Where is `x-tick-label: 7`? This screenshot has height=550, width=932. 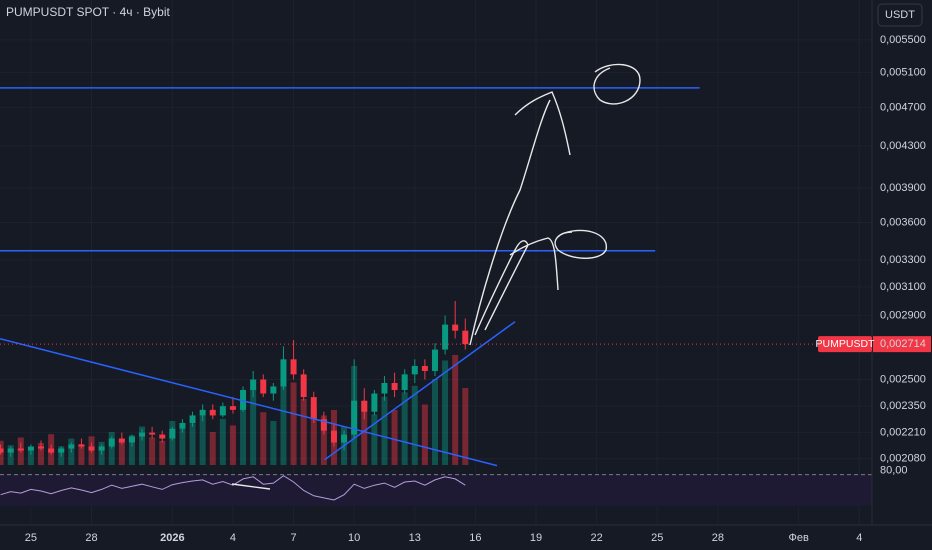
x-tick-label: 7 is located at coordinates (294, 538).